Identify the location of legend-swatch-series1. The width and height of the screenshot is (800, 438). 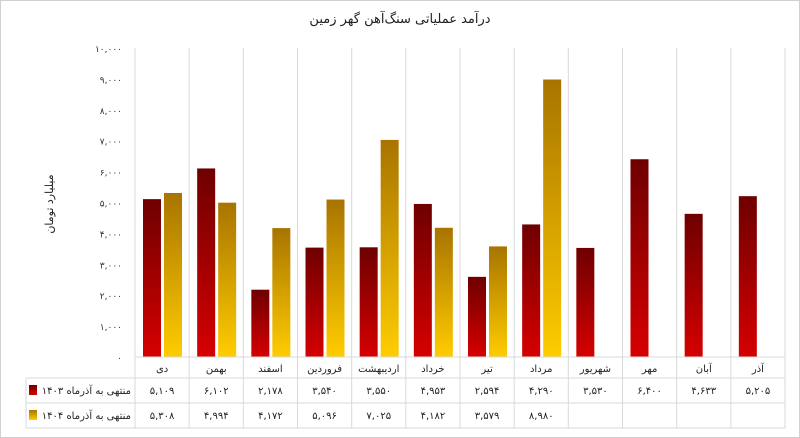
(33, 390).